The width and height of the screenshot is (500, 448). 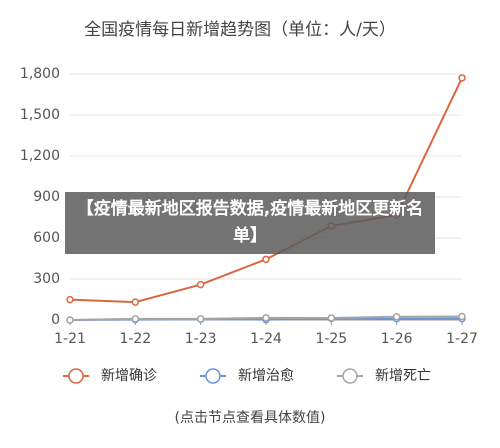 I want to click on x-tick-label: 1-24, so click(x=266, y=339).